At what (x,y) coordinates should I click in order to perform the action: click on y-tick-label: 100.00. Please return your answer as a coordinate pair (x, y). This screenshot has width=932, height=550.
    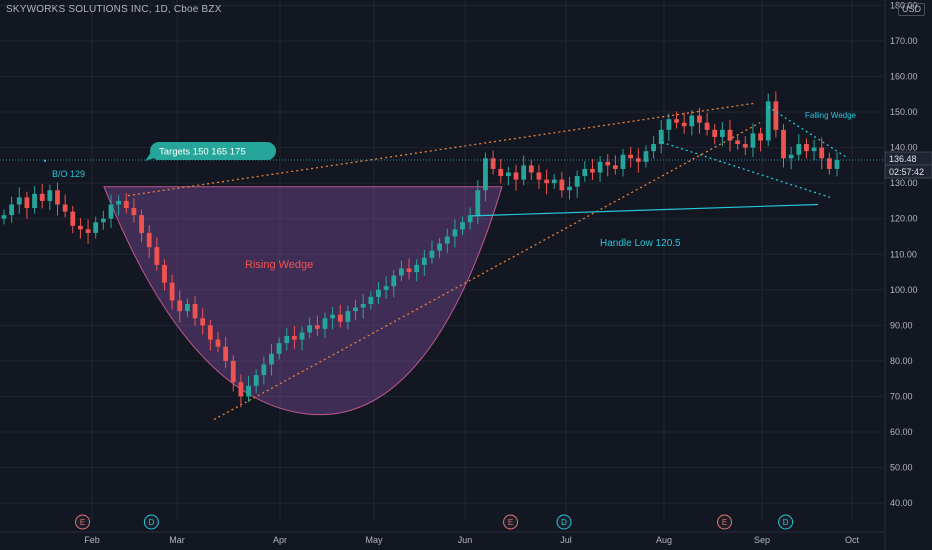
    Looking at the image, I should click on (904, 290).